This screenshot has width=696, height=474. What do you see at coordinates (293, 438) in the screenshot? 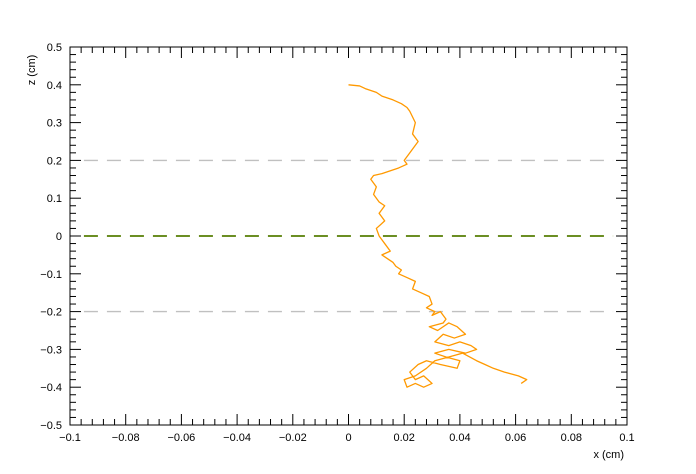
I see `x-tick-label: −0.02` at bounding box center [293, 438].